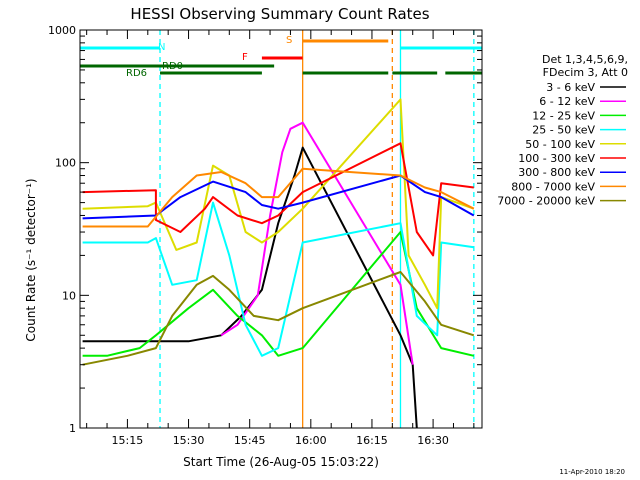 The image size is (640, 480). I want to click on flag-bar-label: RD6, so click(136, 73).